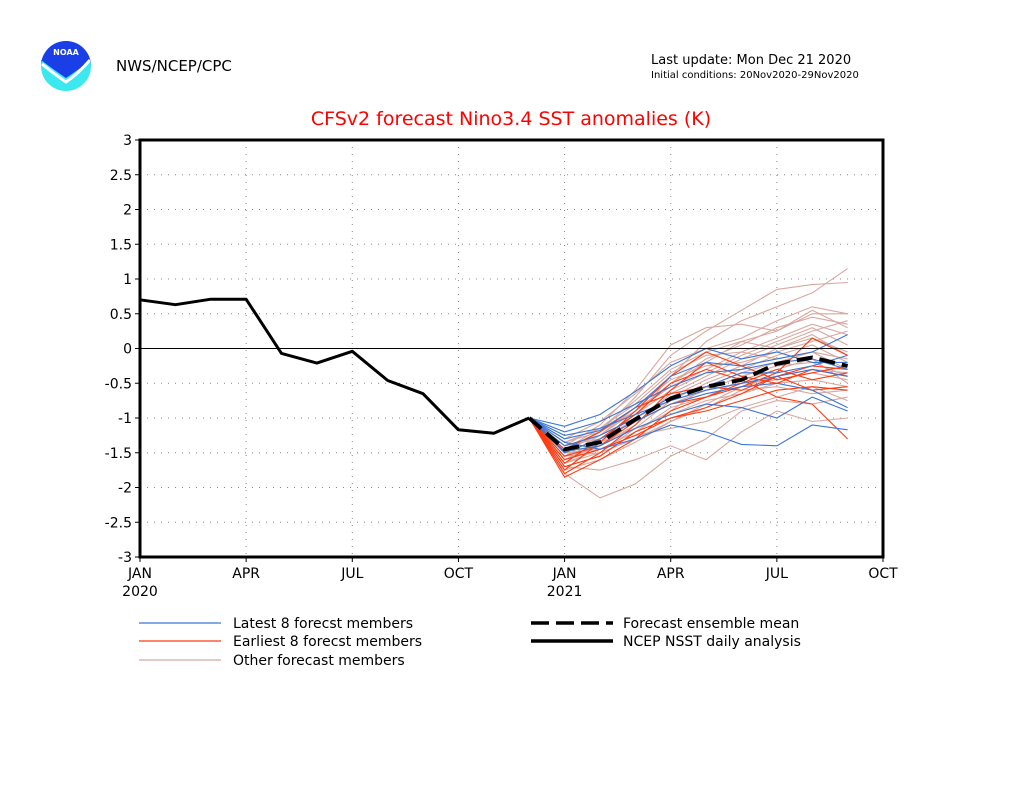 Image resolution: width=1024 pixels, height=791 pixels. I want to click on legend-label-observed: NCEP NSST daily analysis, so click(712, 642).